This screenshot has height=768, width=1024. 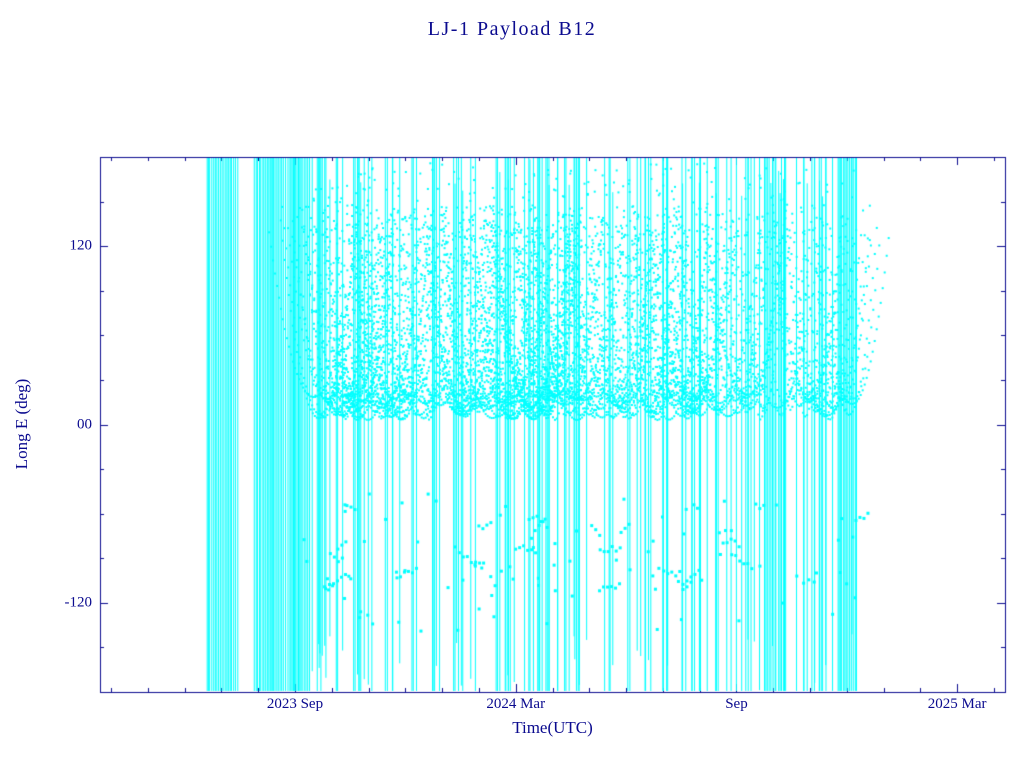 What do you see at coordinates (295, 704) in the screenshot?
I see `x-tick-label: 2023 Sep` at bounding box center [295, 704].